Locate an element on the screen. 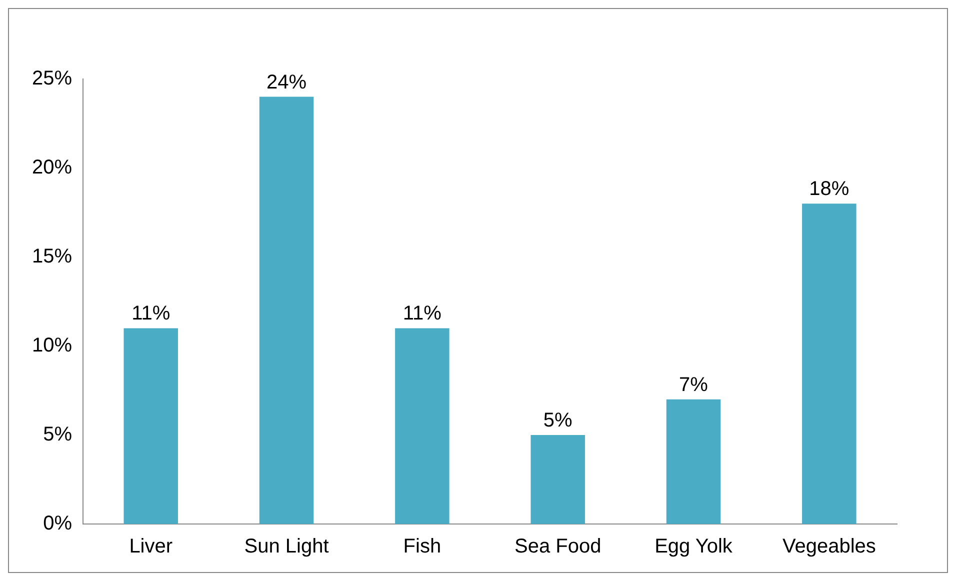  data-label: 5% is located at coordinates (558, 421).